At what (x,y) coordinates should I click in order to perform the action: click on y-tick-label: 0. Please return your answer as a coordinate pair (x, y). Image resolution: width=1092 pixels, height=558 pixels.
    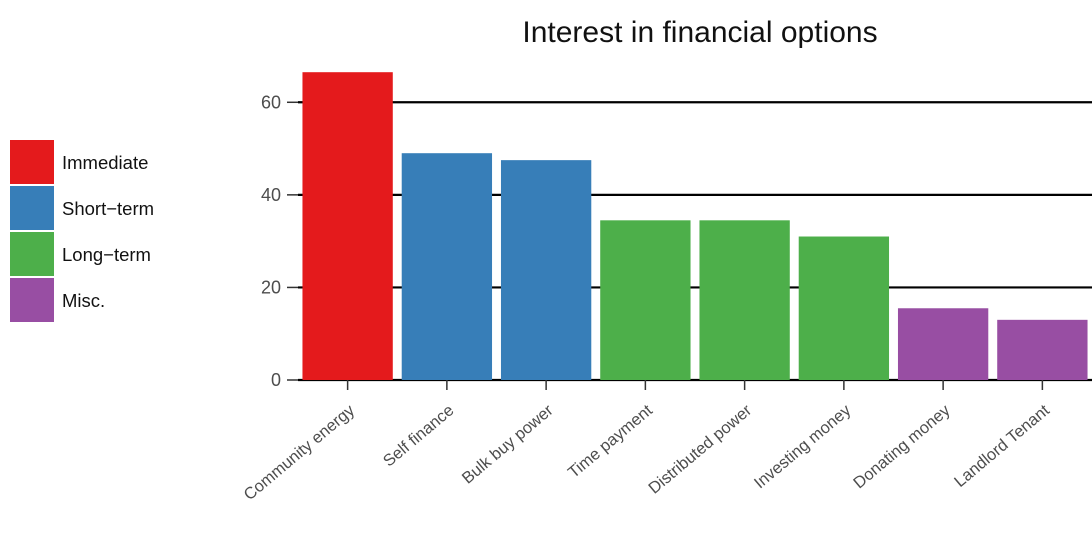
    Looking at the image, I should click on (276, 380).